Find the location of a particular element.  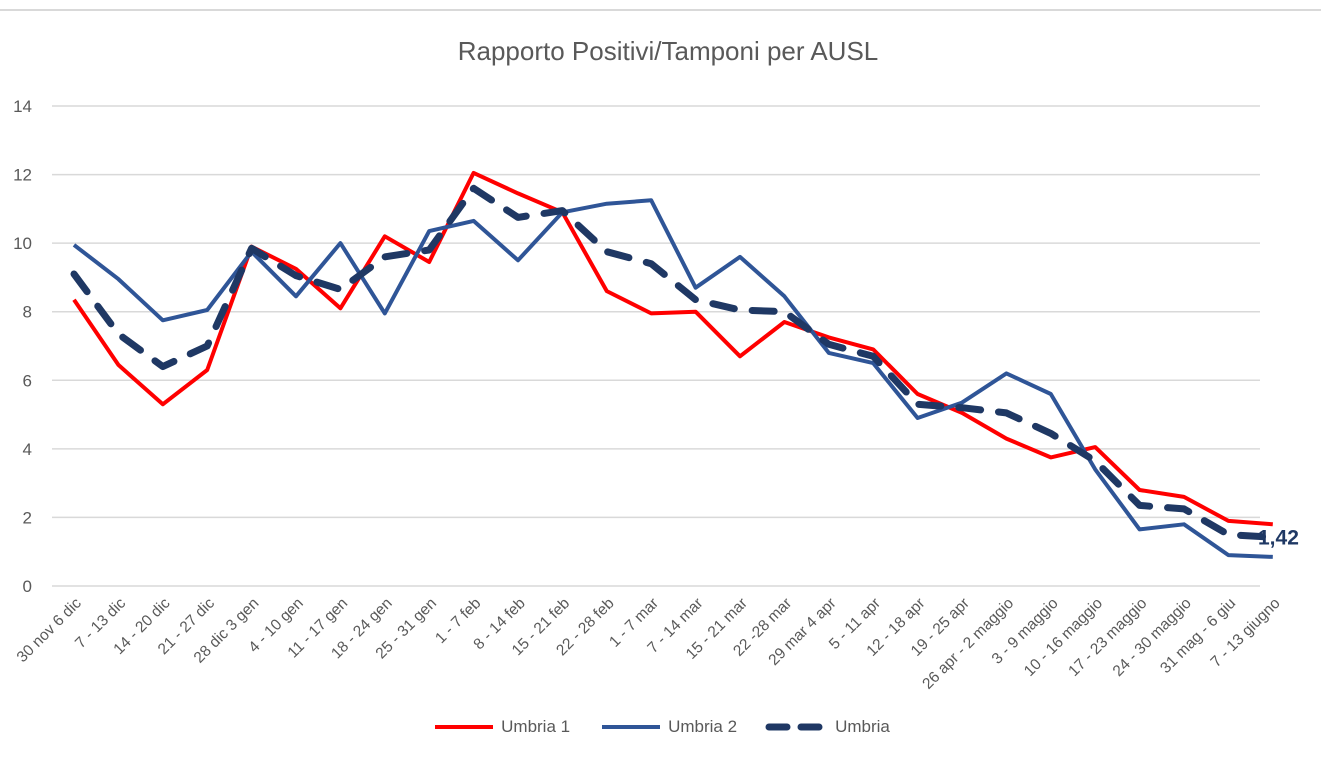

top-border is located at coordinates (660, 10).